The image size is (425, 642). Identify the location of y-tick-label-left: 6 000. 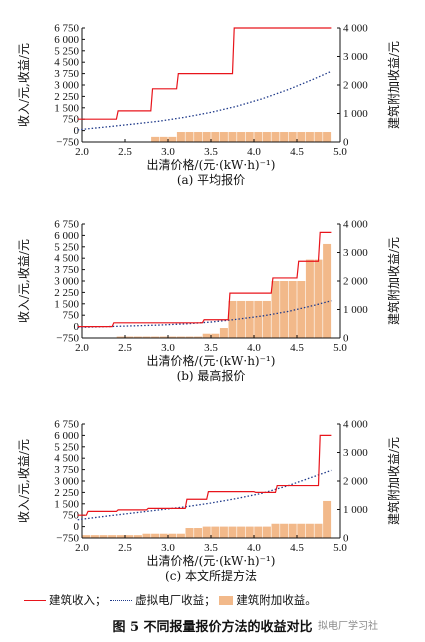
(66, 236).